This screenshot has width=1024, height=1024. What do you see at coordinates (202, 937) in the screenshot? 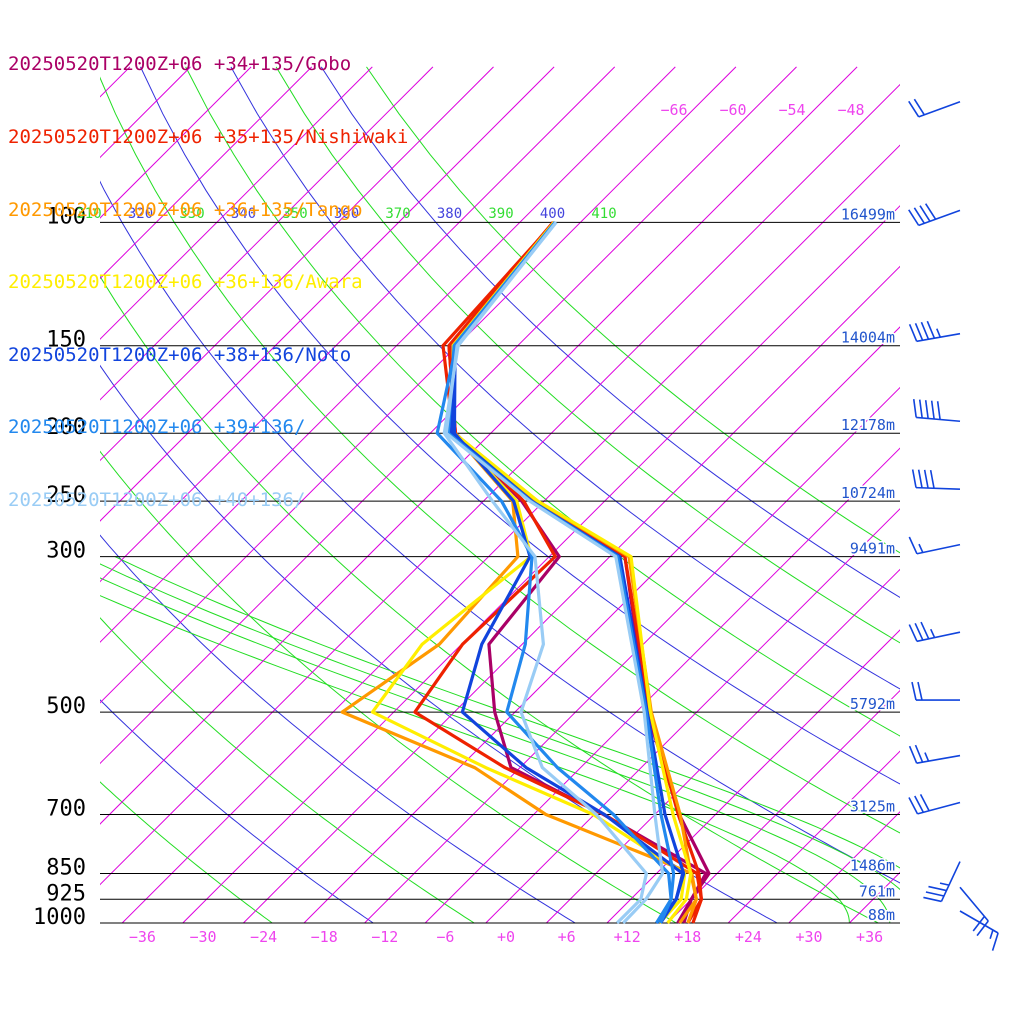
I see `temperature-tick-label: −30` at bounding box center [202, 937].